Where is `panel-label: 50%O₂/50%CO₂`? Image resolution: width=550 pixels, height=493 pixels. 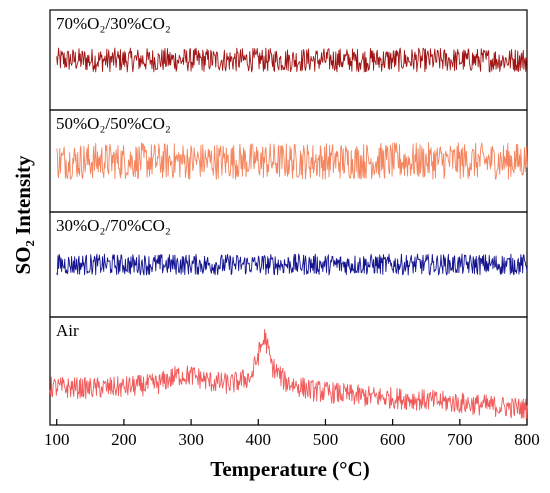
panel-label: 50%O₂/50%CO₂ is located at coordinates (113, 123).